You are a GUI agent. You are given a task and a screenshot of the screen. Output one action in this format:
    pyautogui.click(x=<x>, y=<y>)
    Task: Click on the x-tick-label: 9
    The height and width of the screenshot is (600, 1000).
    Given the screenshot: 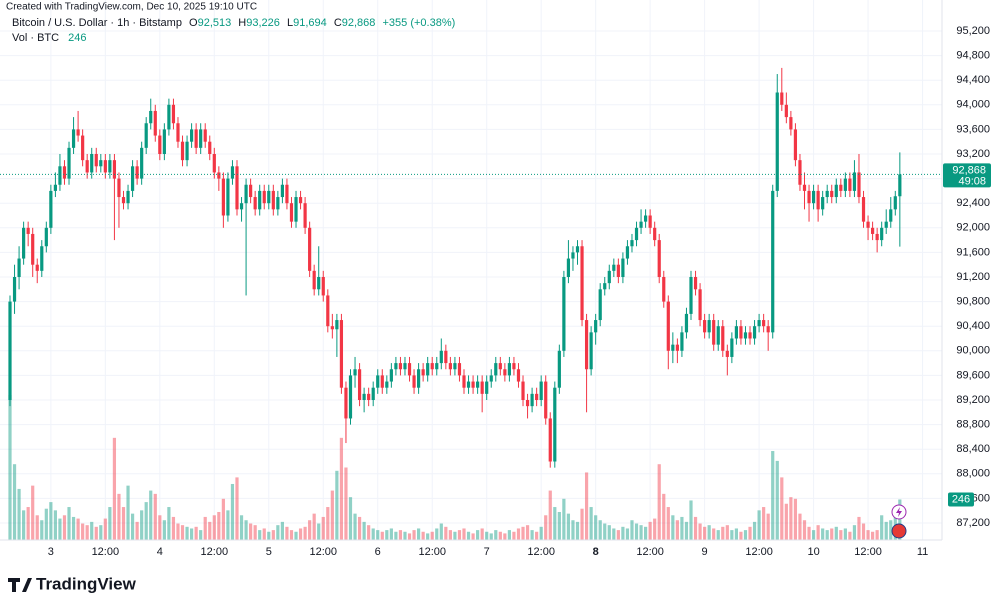 What is the action you would take?
    pyautogui.click(x=705, y=552)
    